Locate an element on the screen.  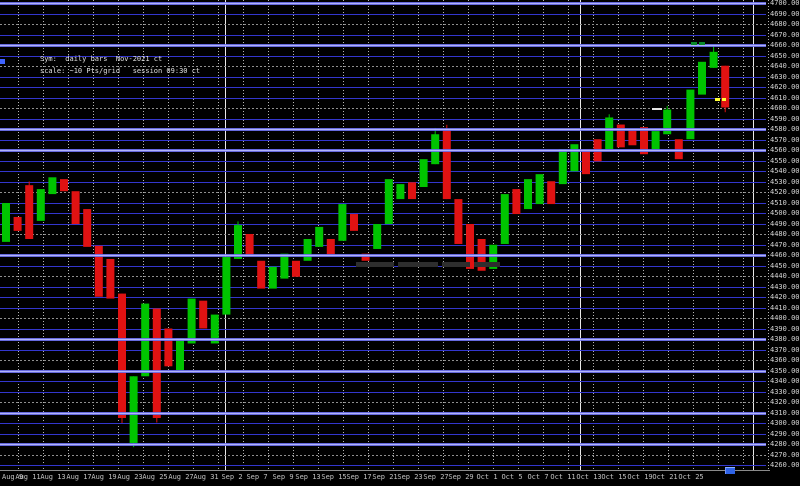
date-label: Sep 21 is located at coordinates (385, 477).